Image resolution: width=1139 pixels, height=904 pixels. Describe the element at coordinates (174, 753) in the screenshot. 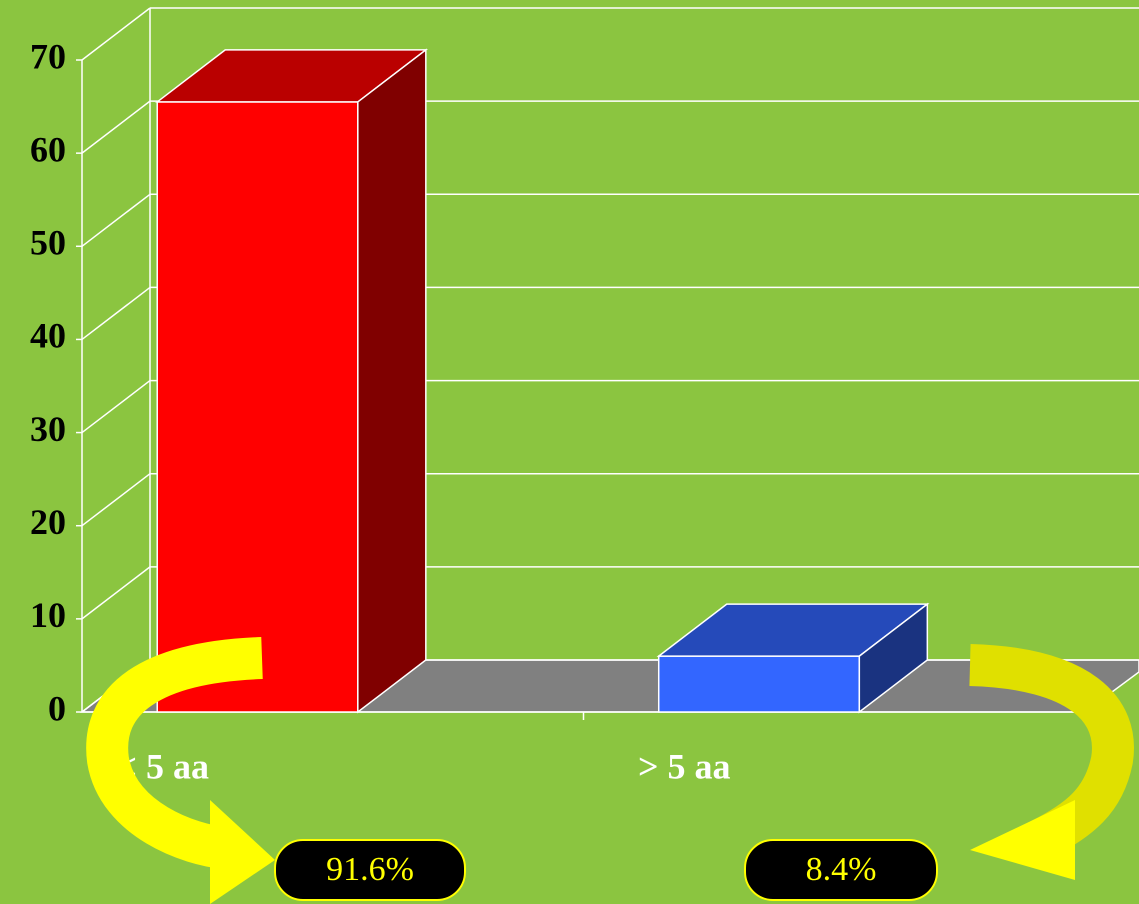

I see `arrow-left` at that location.